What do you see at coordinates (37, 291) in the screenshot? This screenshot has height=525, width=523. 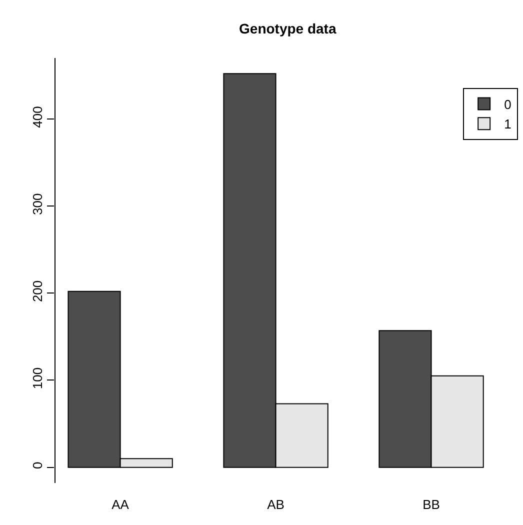 I see `y-tick-label: 200` at bounding box center [37, 291].